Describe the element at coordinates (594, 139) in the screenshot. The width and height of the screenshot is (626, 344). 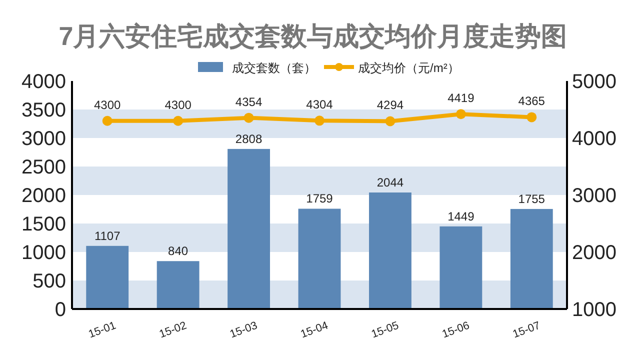
I see `y2-tick-label: 4000` at that location.